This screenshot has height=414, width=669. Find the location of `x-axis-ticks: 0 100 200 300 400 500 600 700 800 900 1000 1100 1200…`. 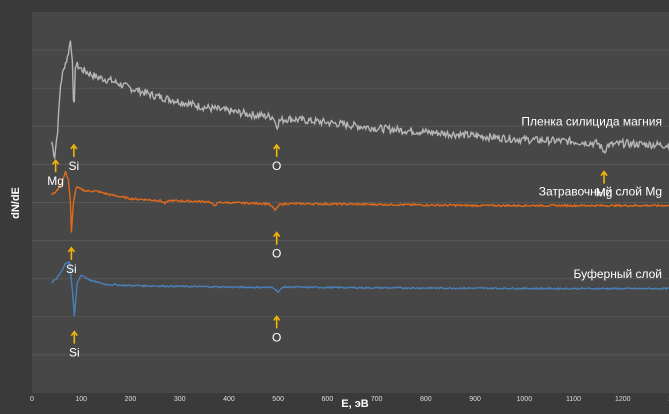

x-axis-ticks: 0 100 200 300 400 500 600 700 800 900 1000 1100 1200… is located at coordinates (349, 399).